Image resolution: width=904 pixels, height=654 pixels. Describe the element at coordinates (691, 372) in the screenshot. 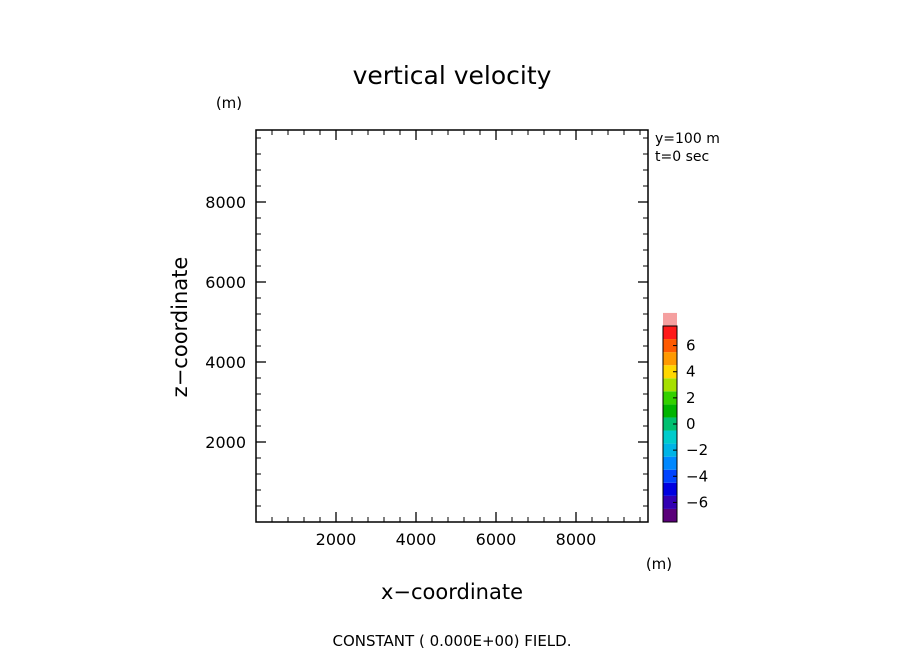

I see `colorbar-tick-label: 4` at that location.